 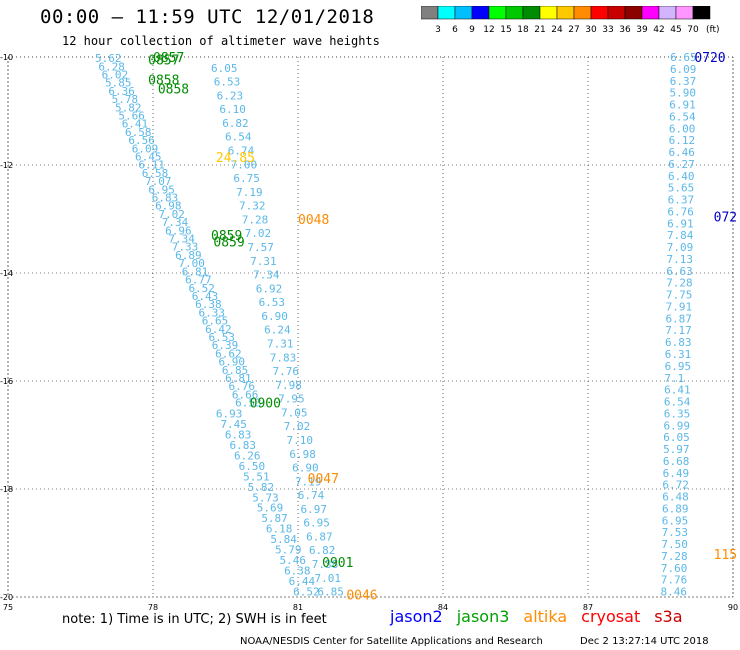 I want to click on wave-height-value: 6.82, so click(x=235, y=123).